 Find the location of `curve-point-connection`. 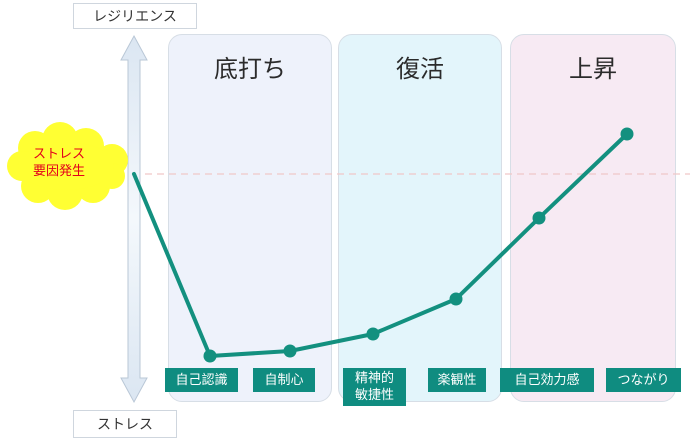

curve-point-connection is located at coordinates (627, 134).